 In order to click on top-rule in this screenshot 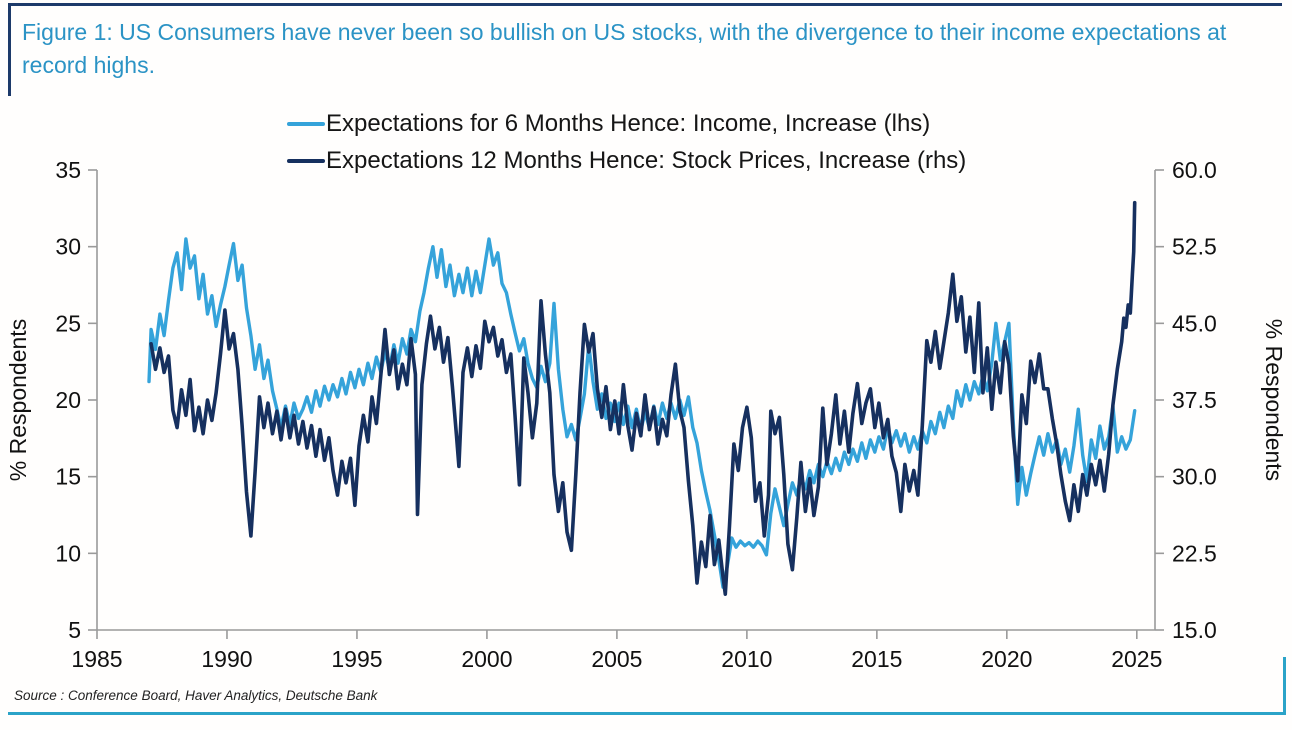, I will do `click(645, 4)`.